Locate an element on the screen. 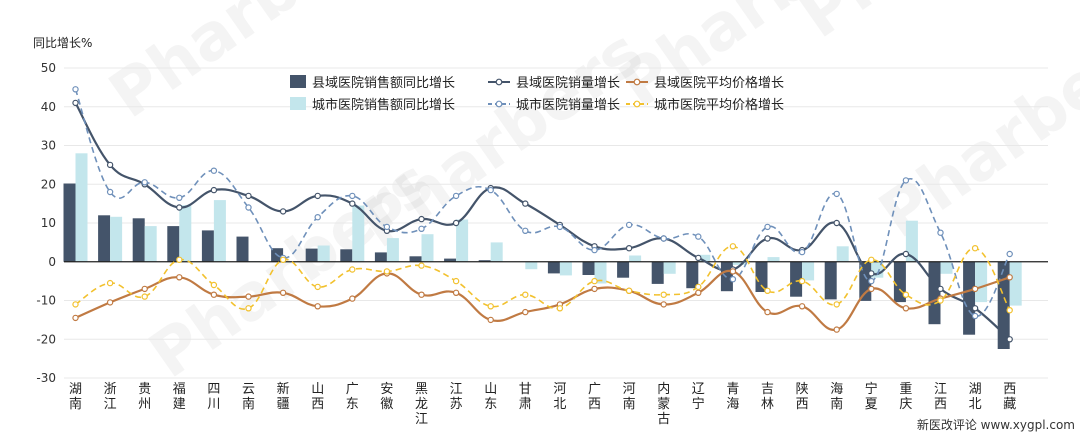 This screenshot has height=434, width=1080. legend-item: 县域医院销售额同比增长 is located at coordinates (372, 83).